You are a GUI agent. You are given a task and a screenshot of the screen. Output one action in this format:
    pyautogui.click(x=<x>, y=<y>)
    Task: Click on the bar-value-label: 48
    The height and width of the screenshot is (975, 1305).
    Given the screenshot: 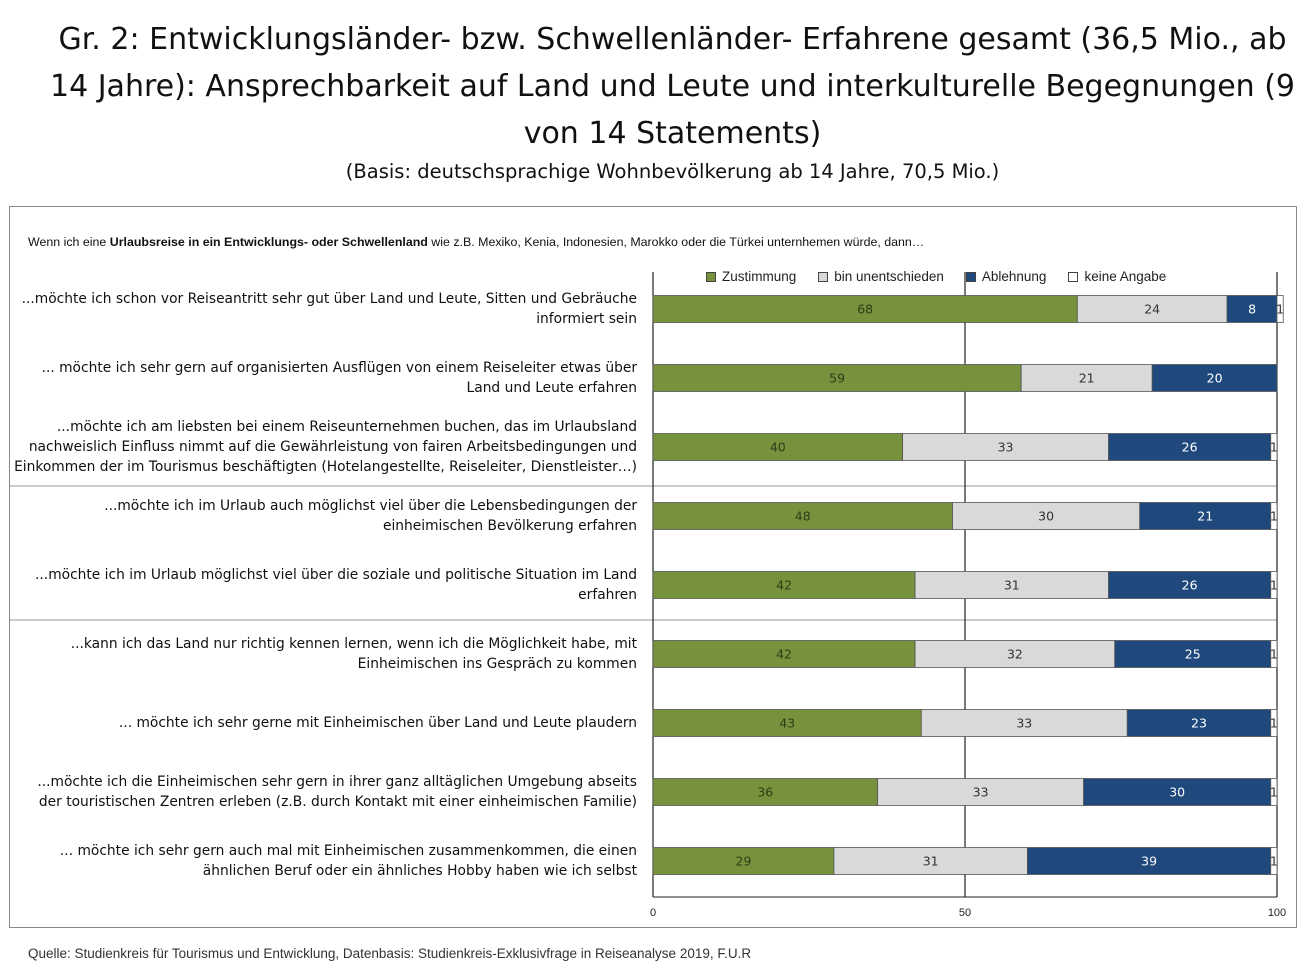 What is the action you would take?
    pyautogui.click(x=803, y=516)
    